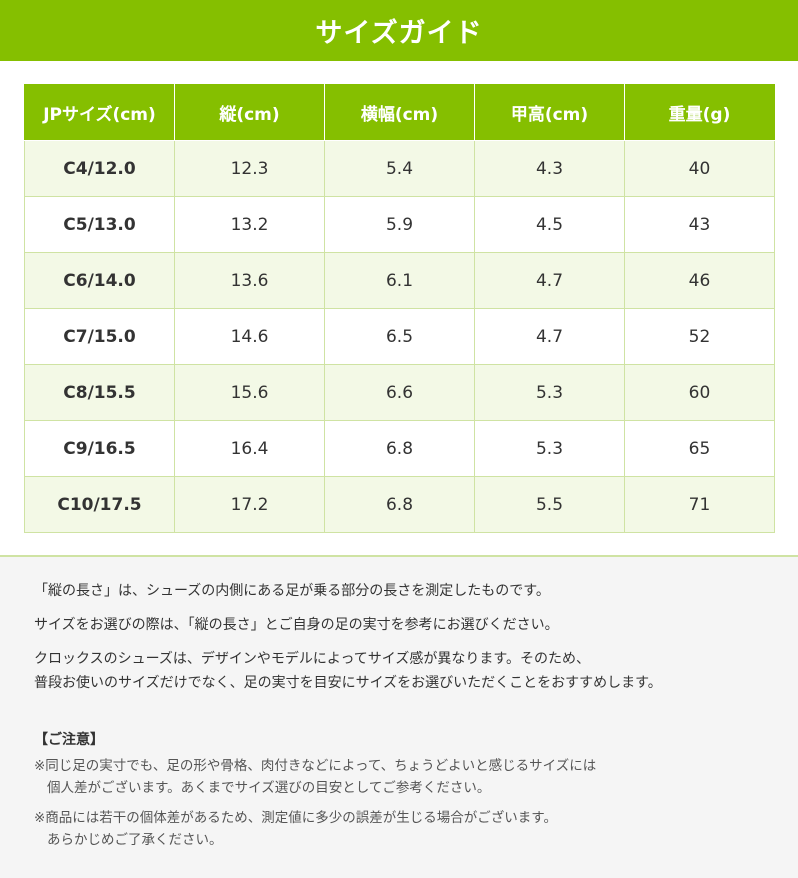  Describe the element at coordinates (292, 591) in the screenshot. I see `paragraph-line: 「縦の長さ」は、シューズの内側にある足が乗る部分の長さを測定したものです。` at that location.